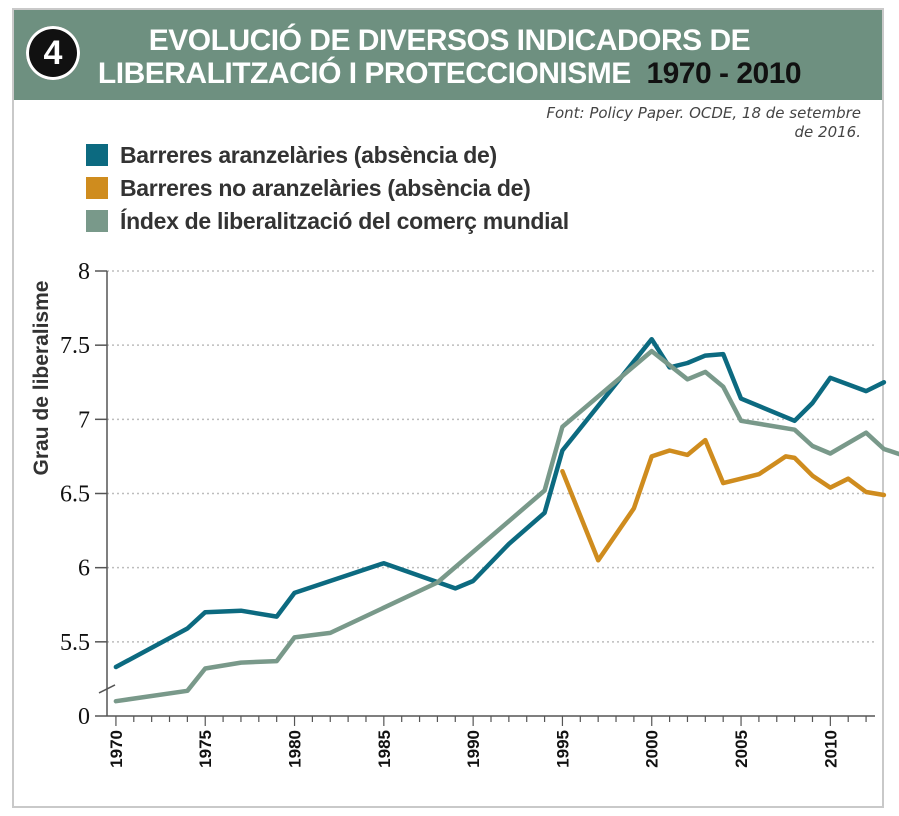 The image size is (899, 816). Describe the element at coordinates (724, 73) in the screenshot. I see `chart-title-years: 1970 - 2010` at that location.